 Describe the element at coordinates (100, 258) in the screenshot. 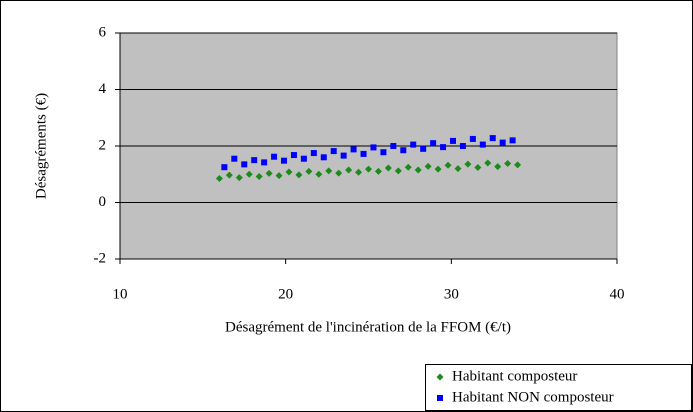

I see `y-tick-label: -2` at that location.